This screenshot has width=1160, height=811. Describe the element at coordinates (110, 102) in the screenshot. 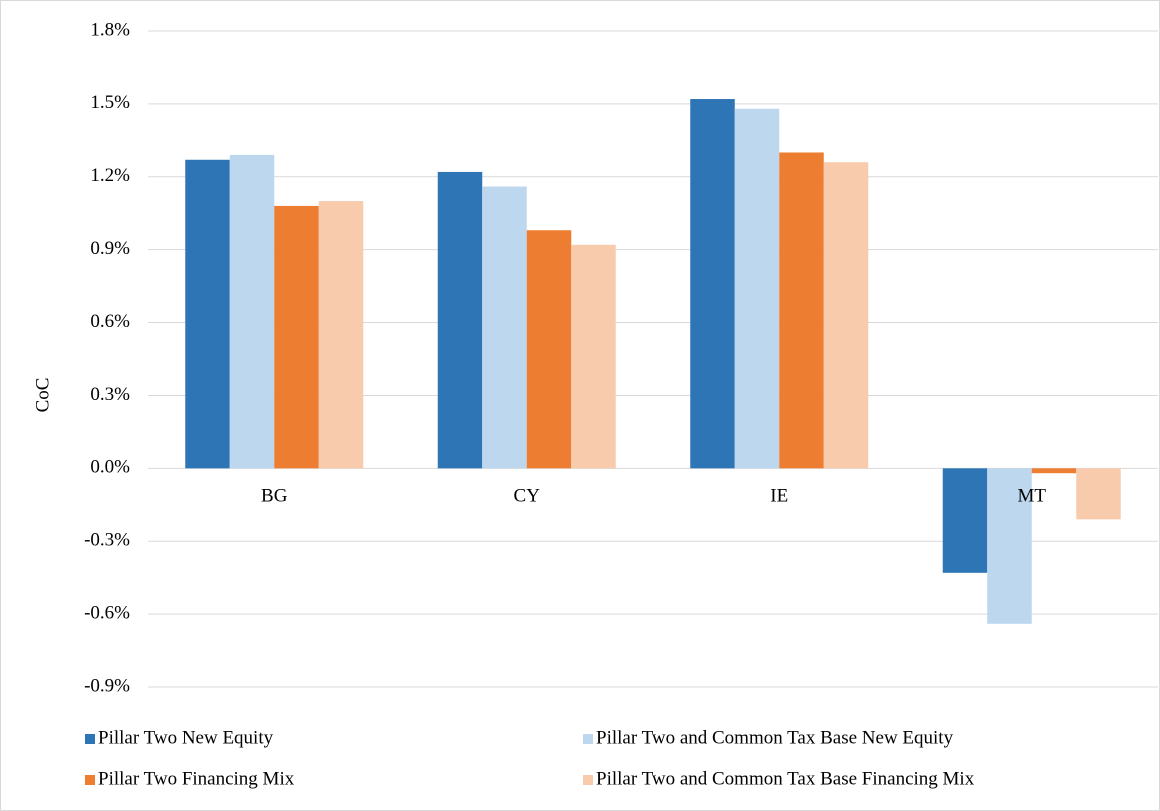

I see `y-tick-label: 1.5%` at that location.